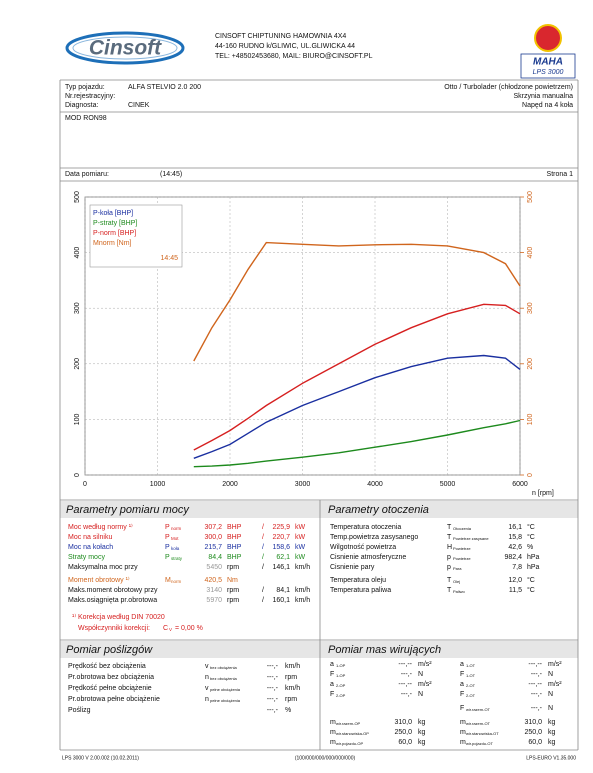 Image resolution: width=593 pixels, height=773 pixels. What do you see at coordinates (125, 48) in the screenshot?
I see `logo-swoosh` at bounding box center [125, 48].